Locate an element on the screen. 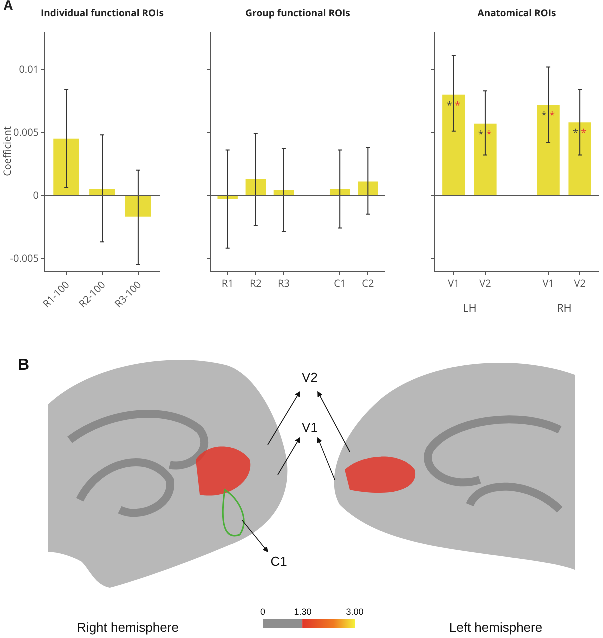 The width and height of the screenshot is (603, 638). y-axis-title: Coefficient is located at coordinates (7, 151).